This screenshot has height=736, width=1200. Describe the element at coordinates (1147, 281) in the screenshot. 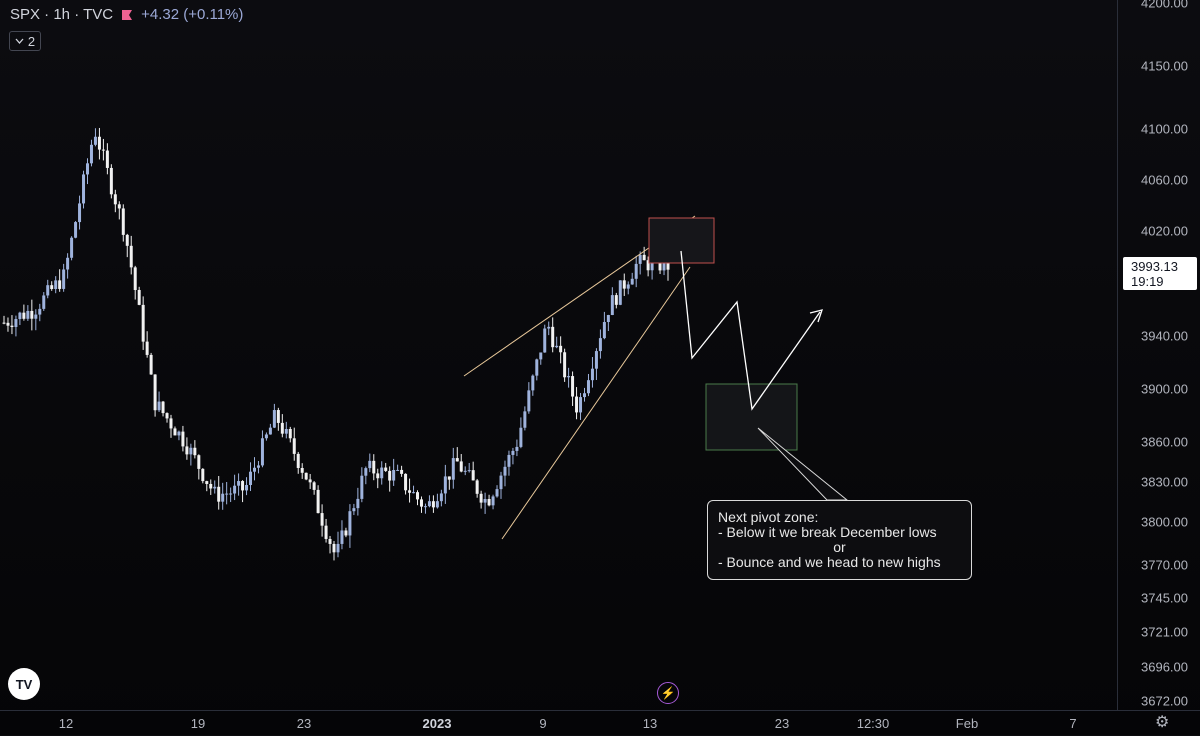

I see `bar-countdown: 19:19` at that location.